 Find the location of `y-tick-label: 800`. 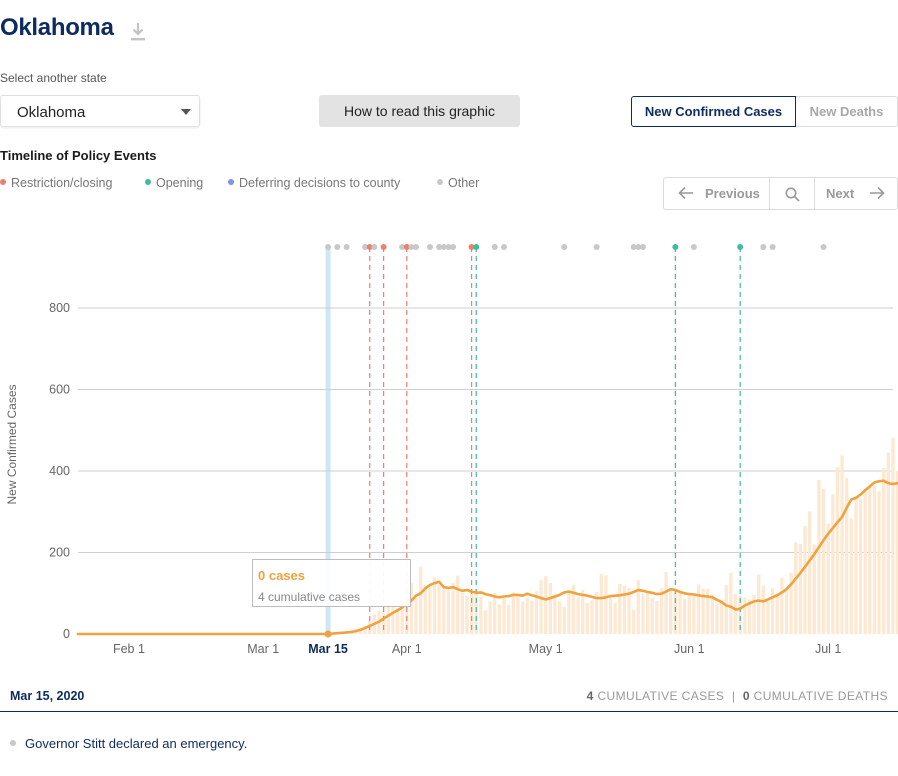

y-tick-label: 800 is located at coordinates (59, 308).